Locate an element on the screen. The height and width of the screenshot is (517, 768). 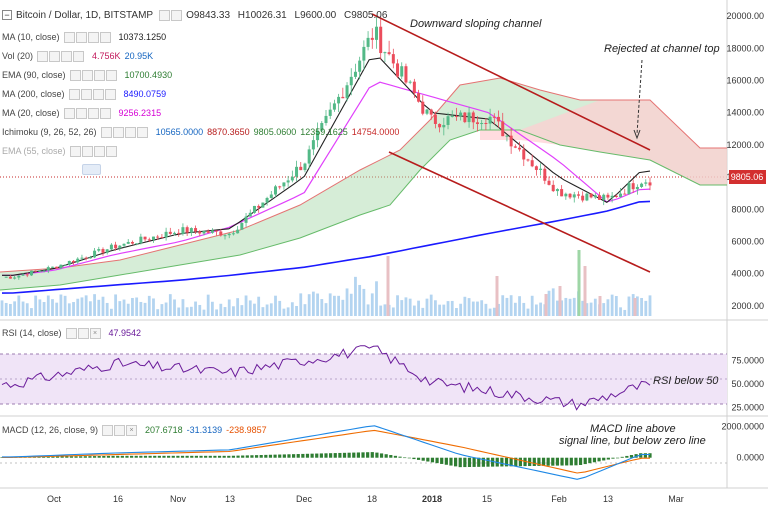
current-price-value: 9805.06 is located at coordinates (747, 177).